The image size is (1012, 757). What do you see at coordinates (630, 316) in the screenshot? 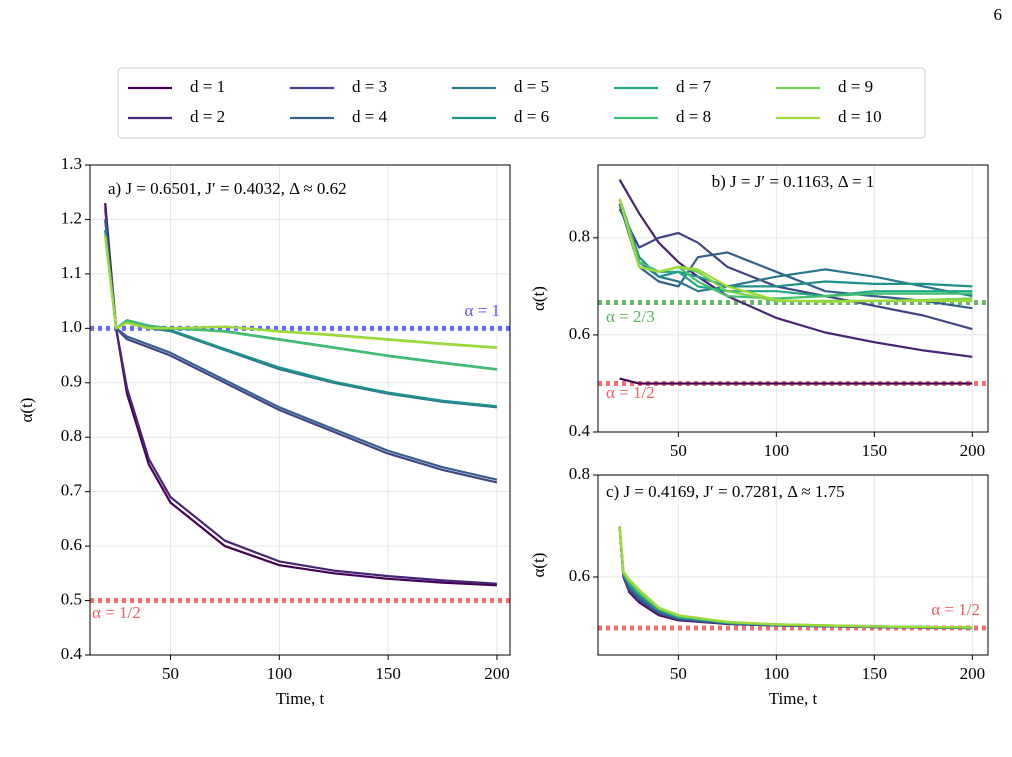
I see `reference-label: α = 2/3` at bounding box center [630, 316].